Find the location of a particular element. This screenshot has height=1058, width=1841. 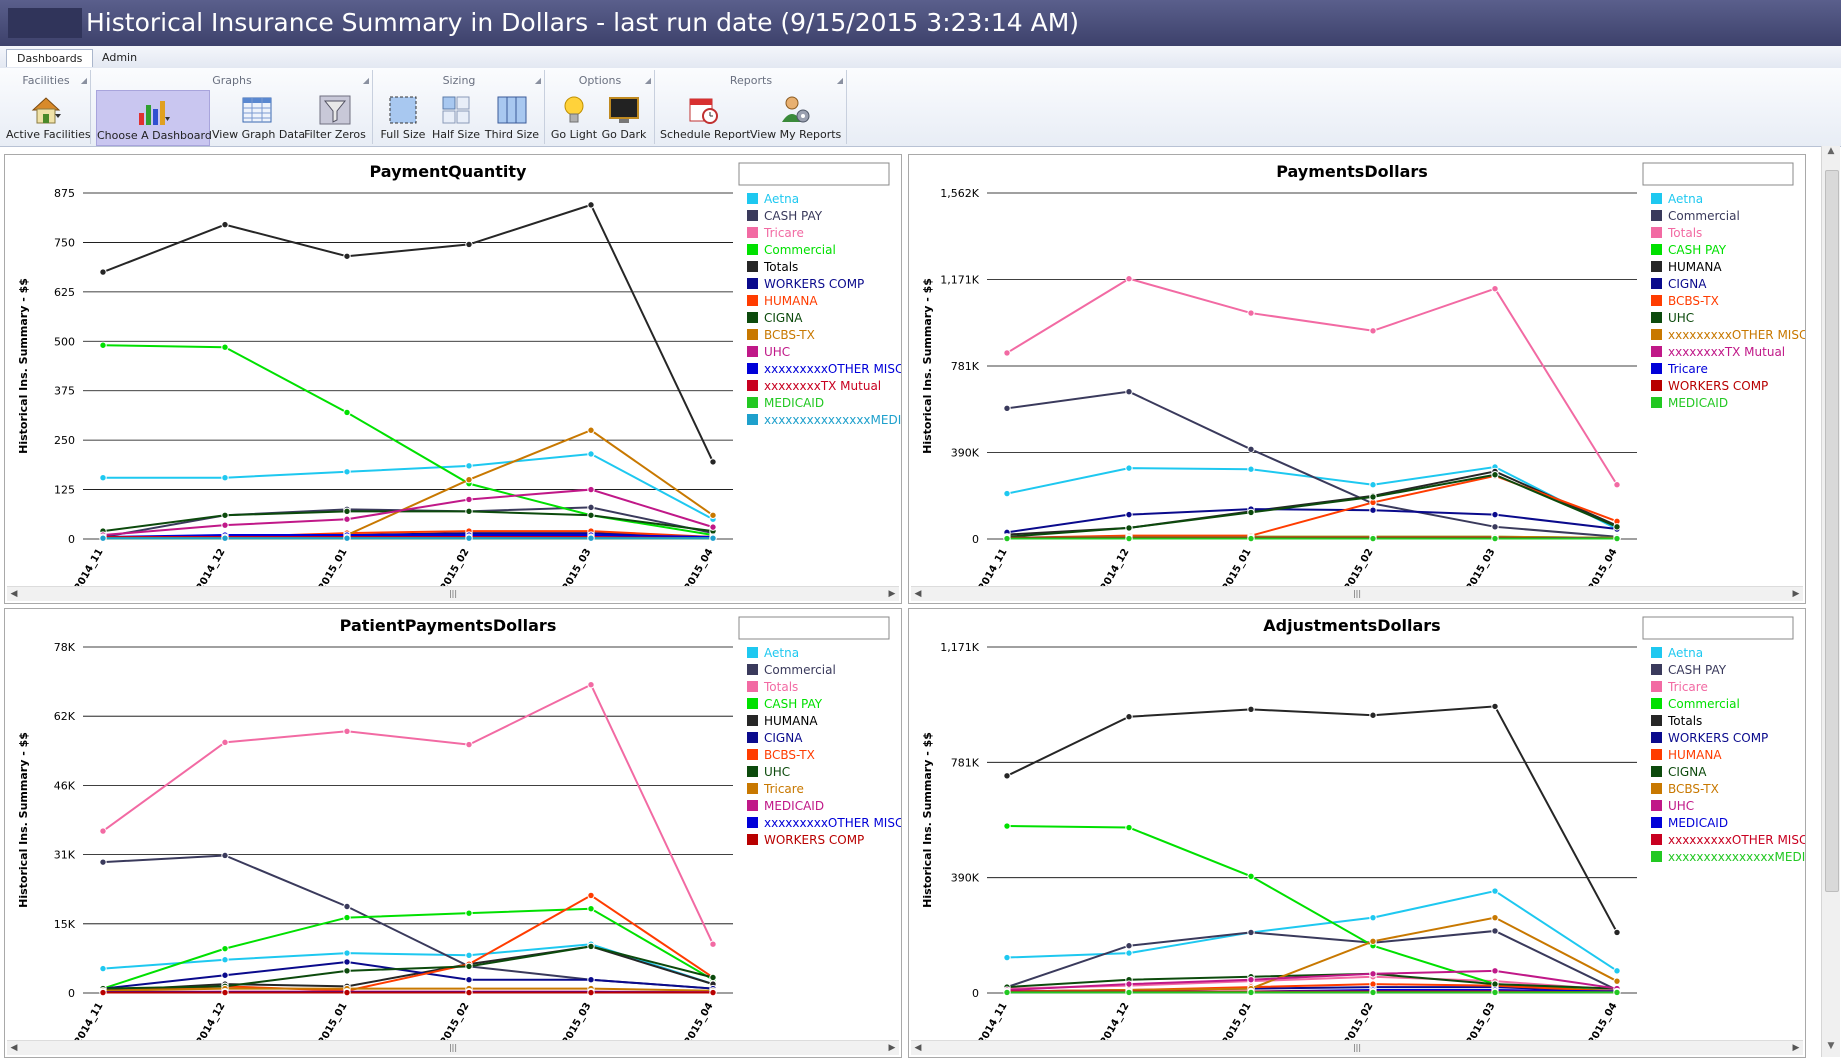

group-label-graphs: Graphs is located at coordinates (232, 80).